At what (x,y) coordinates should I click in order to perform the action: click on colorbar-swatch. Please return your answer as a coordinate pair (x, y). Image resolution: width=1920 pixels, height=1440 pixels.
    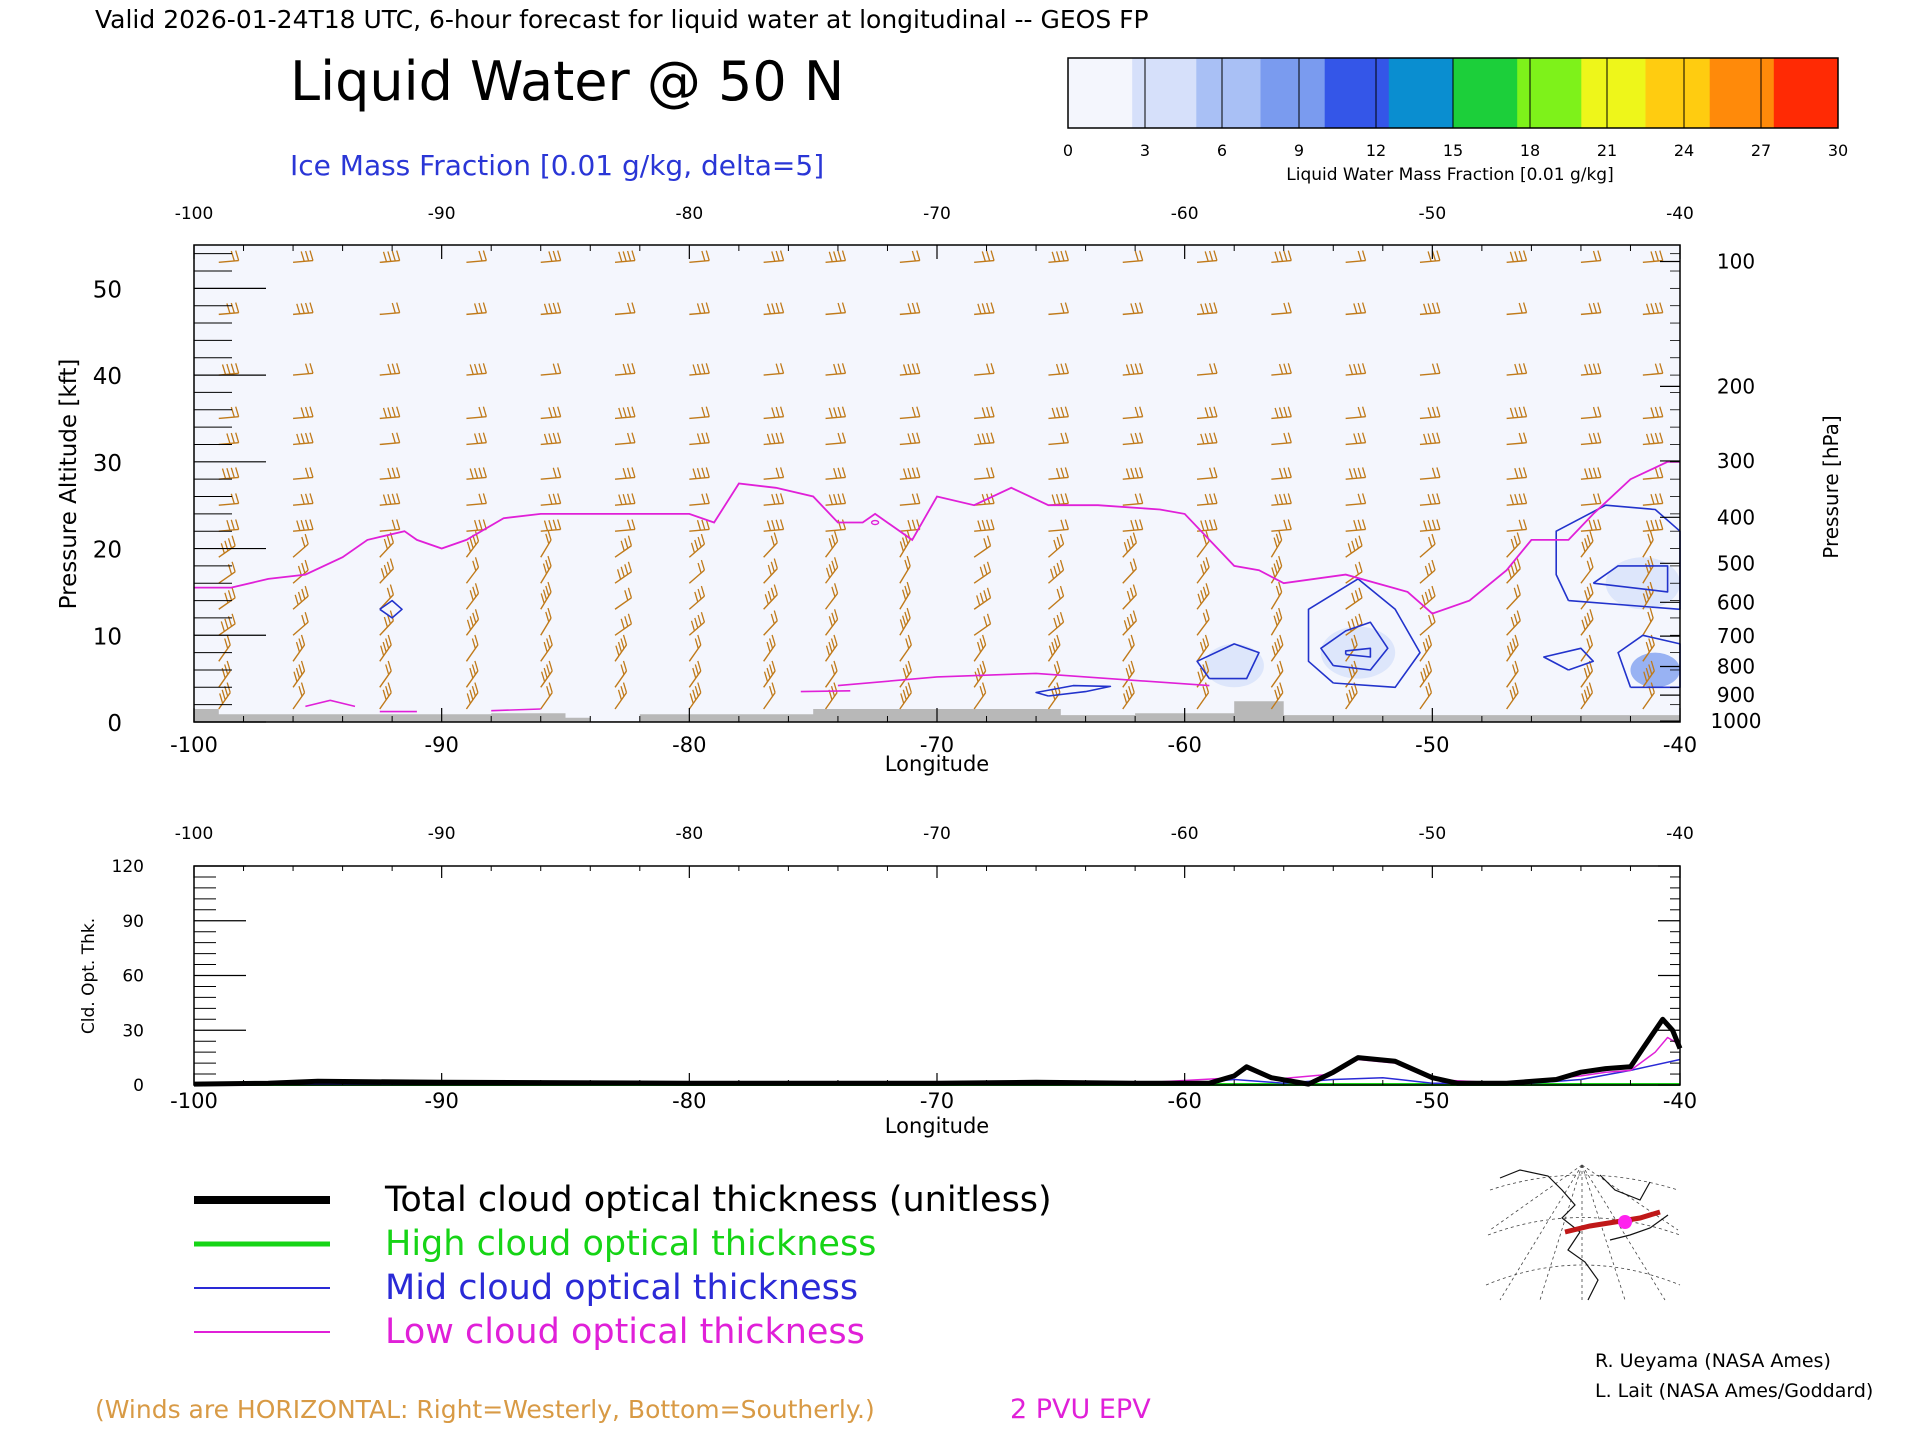
    Looking at the image, I should click on (1357, 93).